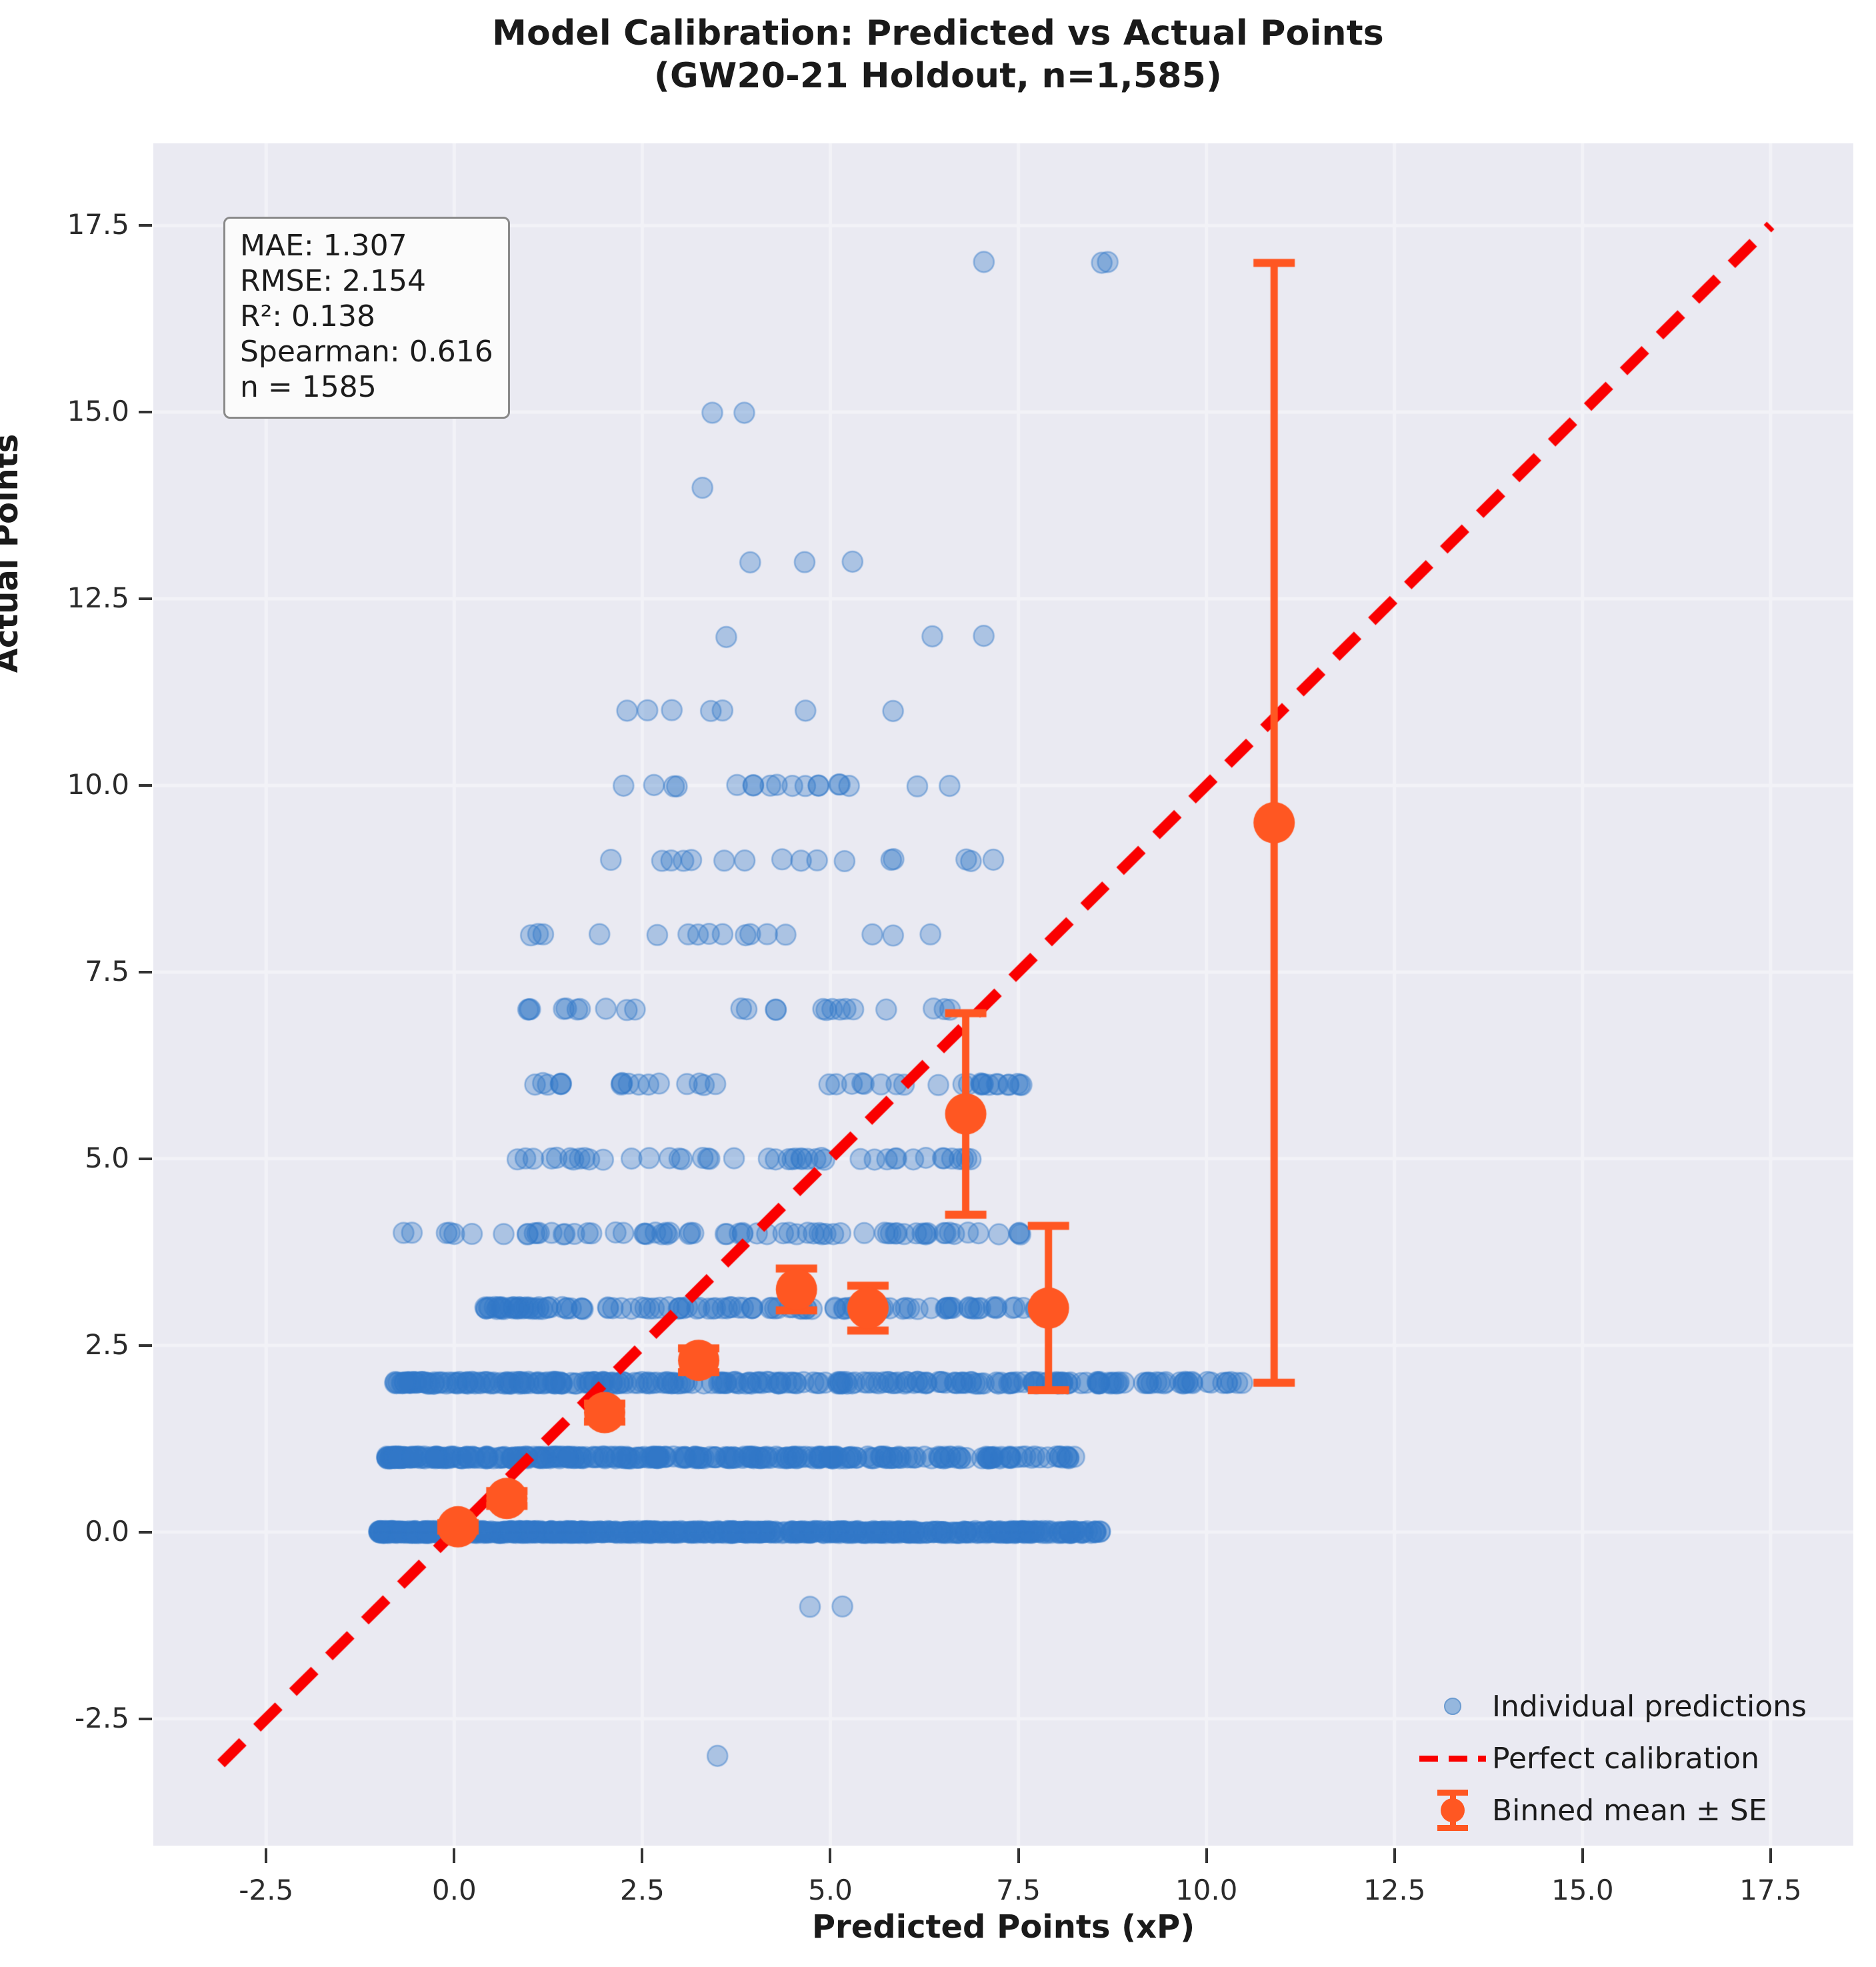  I want to click on y-tick-label: -2.5, so click(102, 1718).